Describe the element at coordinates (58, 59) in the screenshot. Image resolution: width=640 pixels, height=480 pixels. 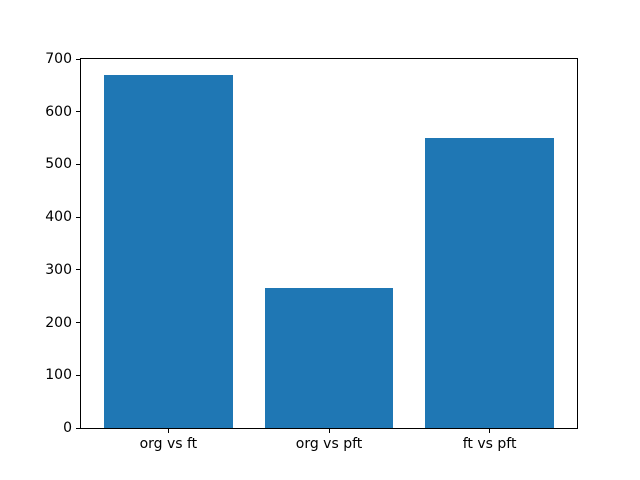
I see `y-axis-tick-label: 700` at that location.